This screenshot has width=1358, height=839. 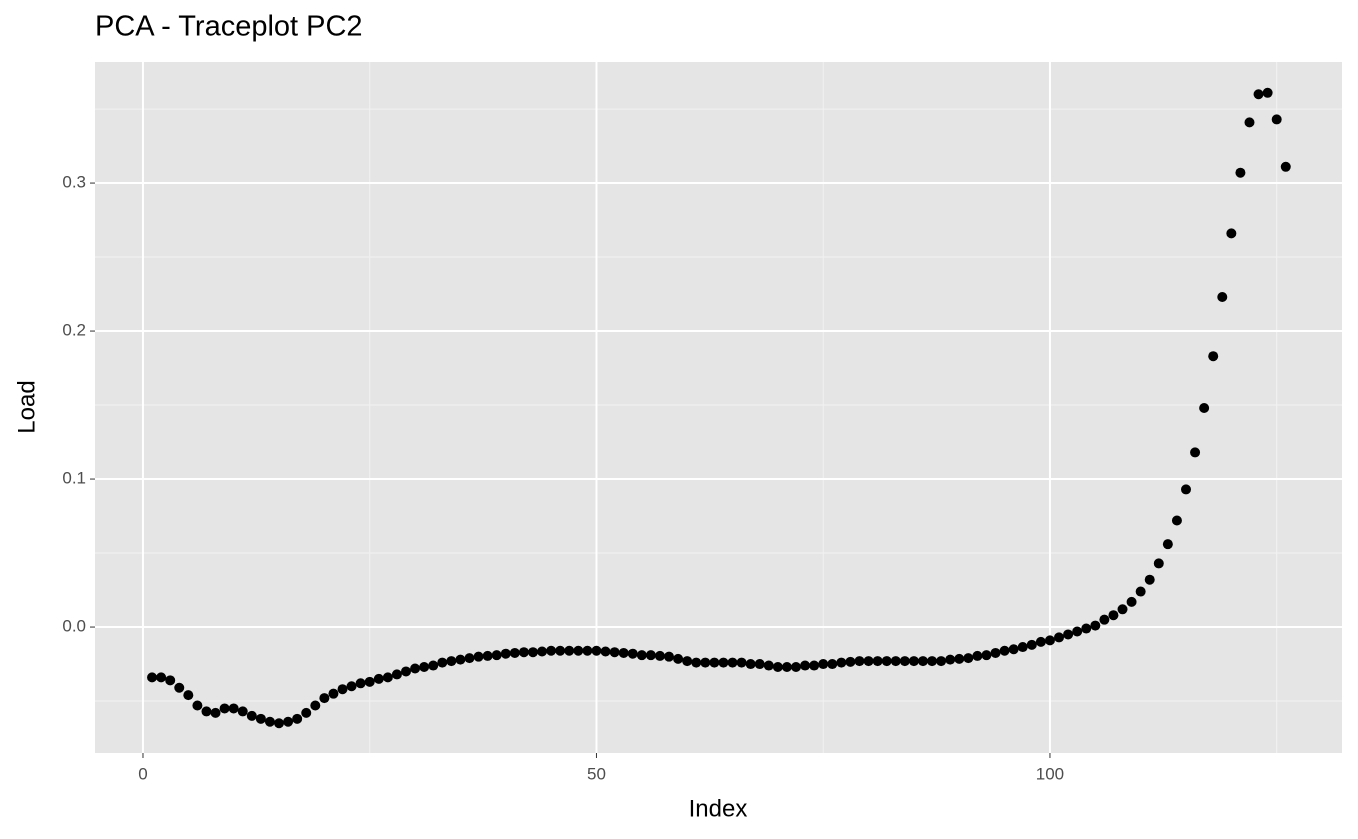 I want to click on y-tick-label: 0.3, so click(x=74, y=182).